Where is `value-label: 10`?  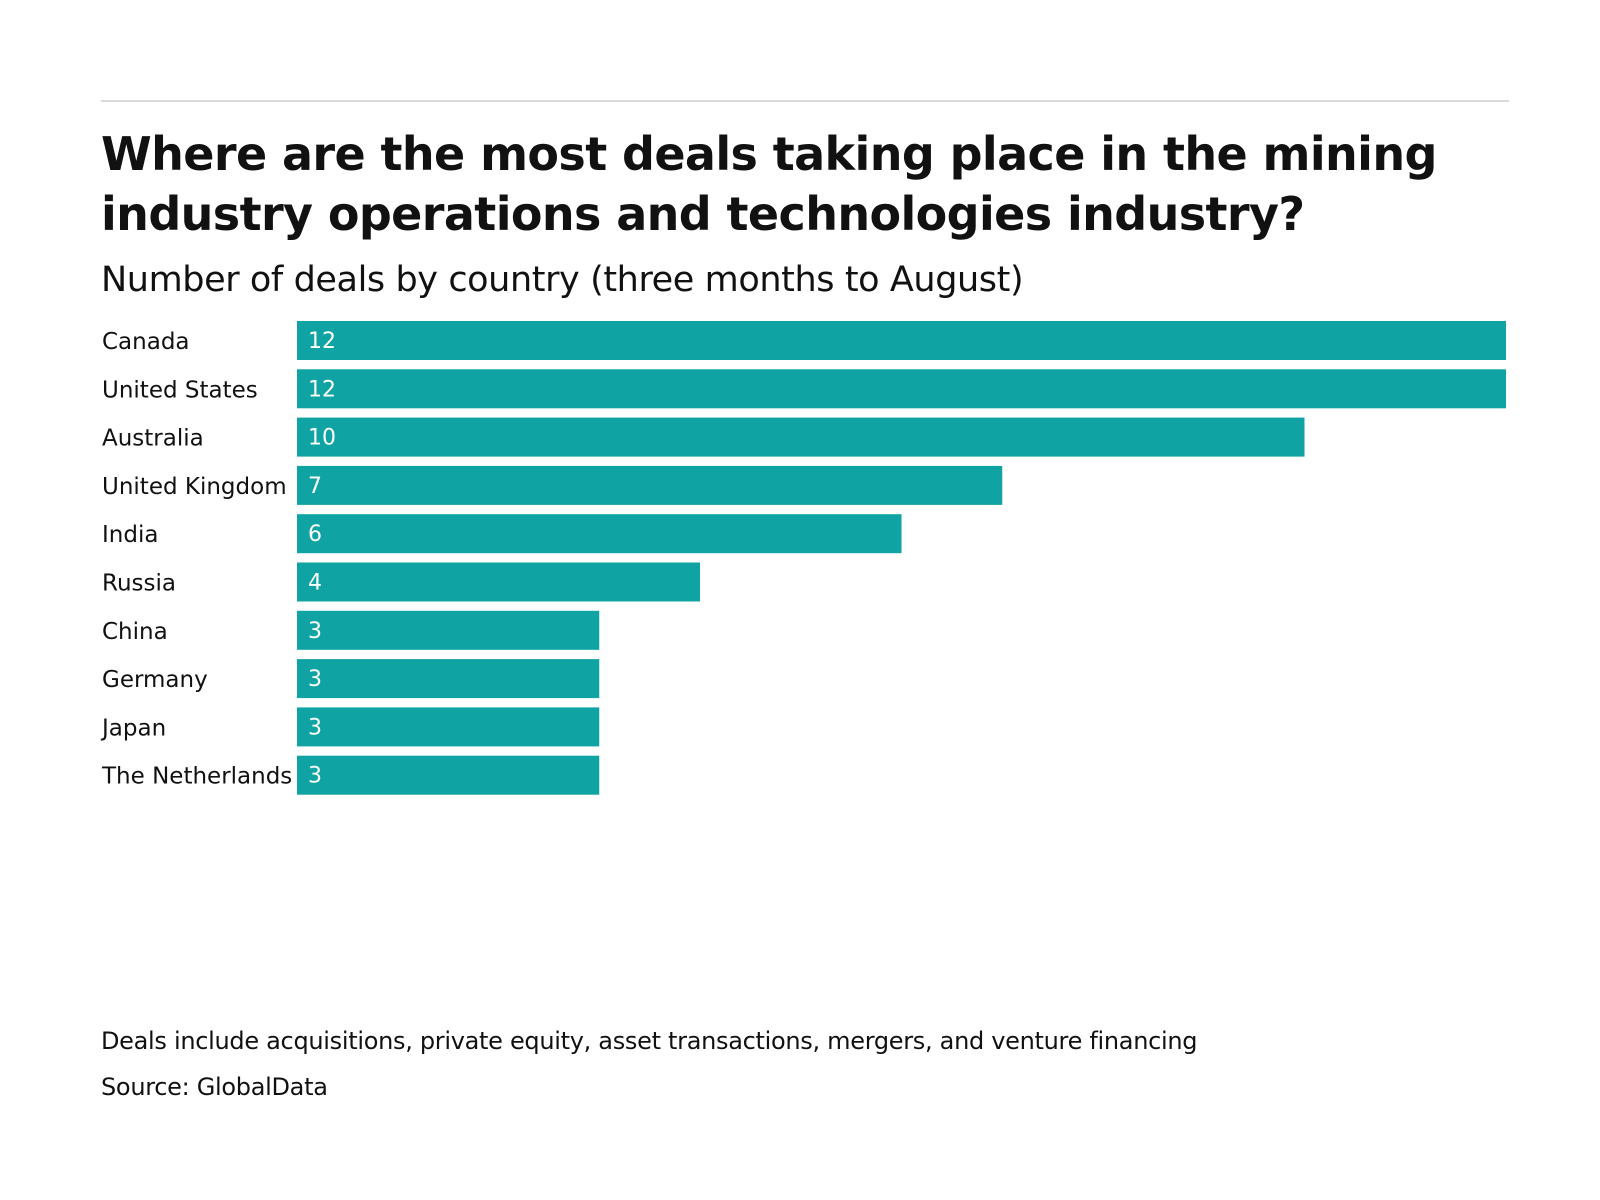 value-label: 10 is located at coordinates (322, 438).